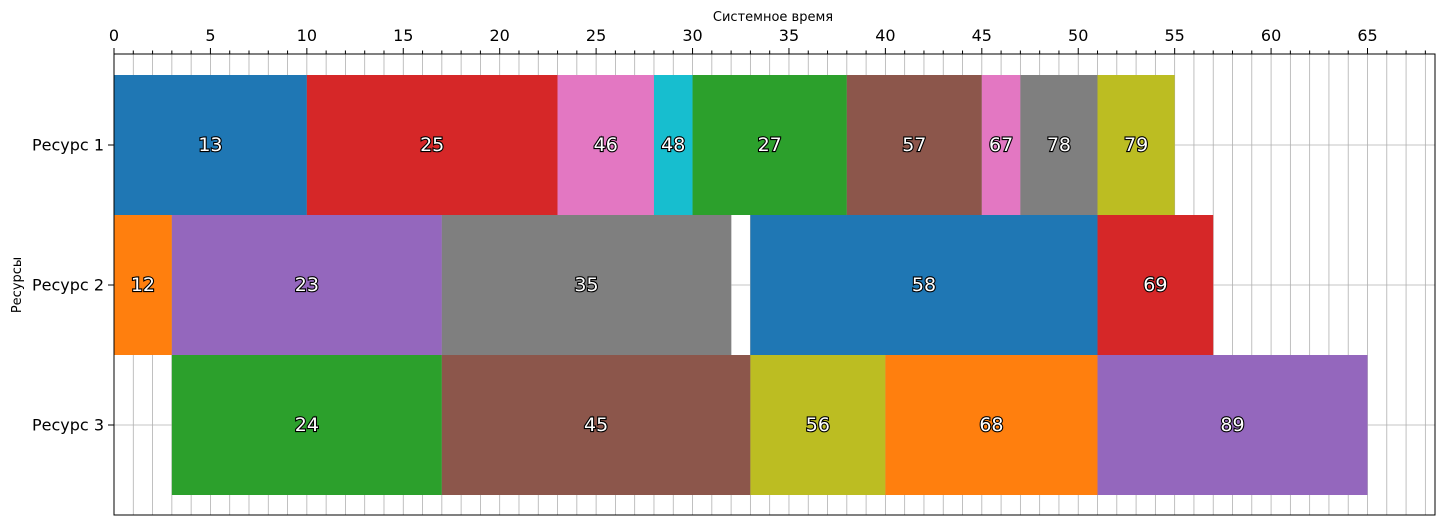 This screenshot has width=1441, height=526. Describe the element at coordinates (114, 35) in the screenshot. I see `x-tick-label-0: 0` at that location.